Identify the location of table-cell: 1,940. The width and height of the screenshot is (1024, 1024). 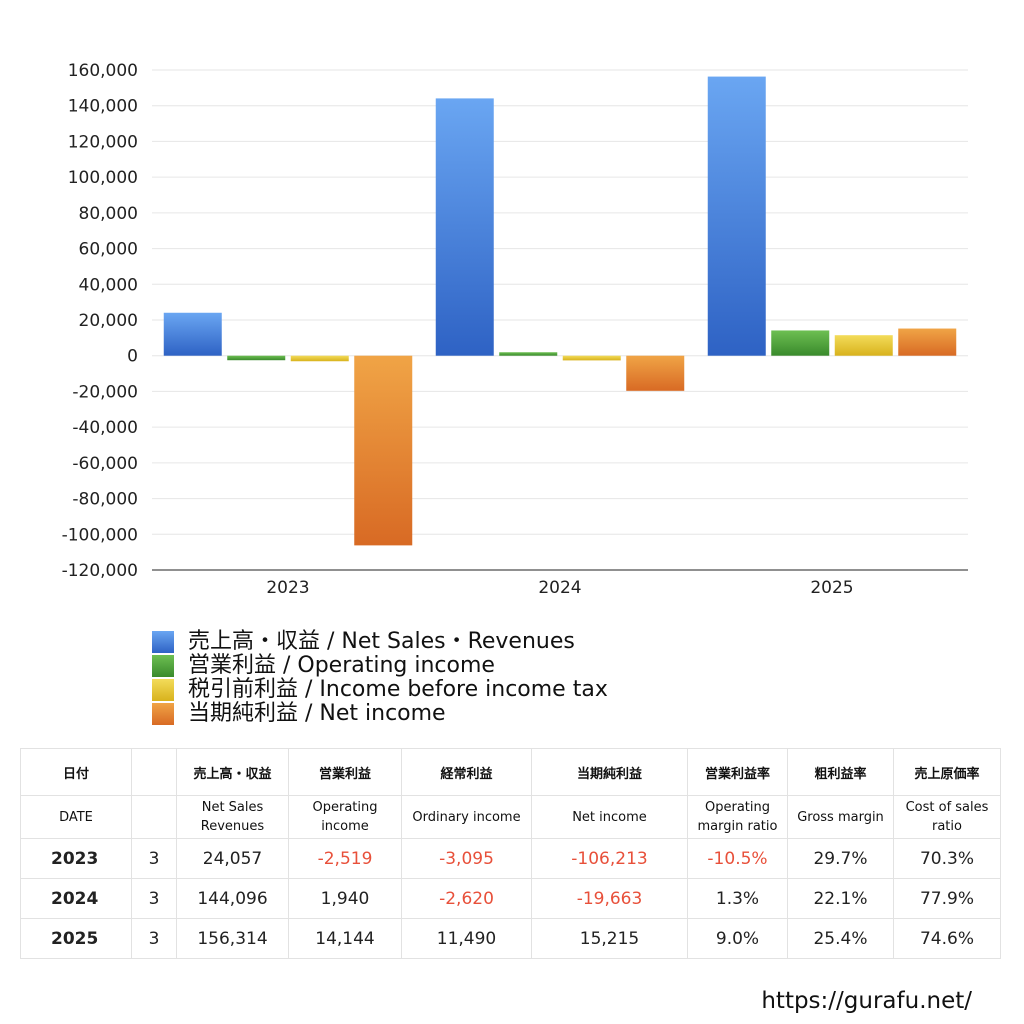
(345, 898).